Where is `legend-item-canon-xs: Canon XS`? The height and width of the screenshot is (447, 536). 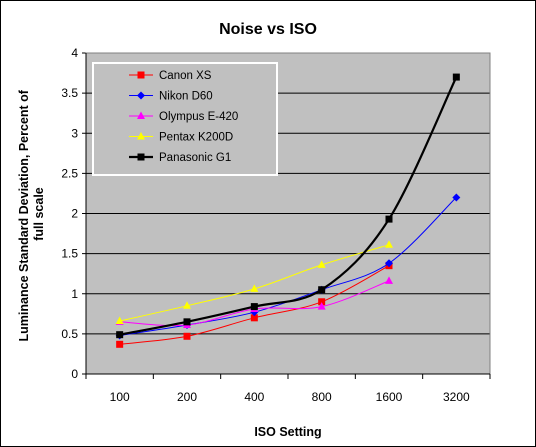
legend-item-canon-xs: Canon XS is located at coordinates (170, 76).